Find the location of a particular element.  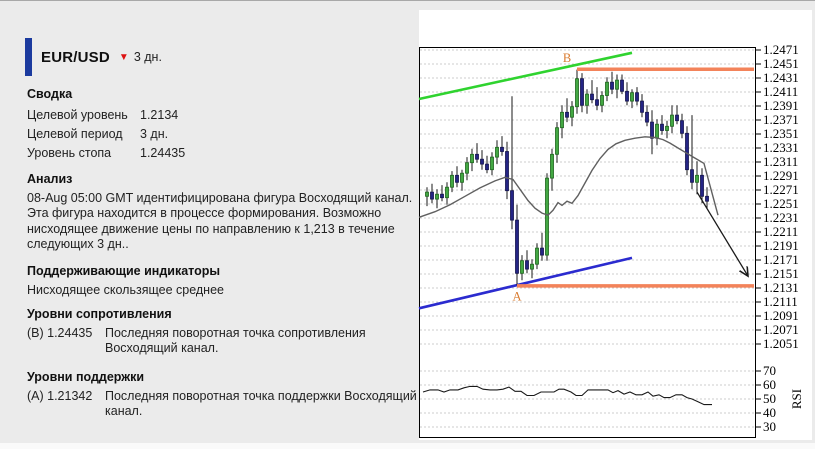

summary-value: 1.2134 is located at coordinates (159, 114).